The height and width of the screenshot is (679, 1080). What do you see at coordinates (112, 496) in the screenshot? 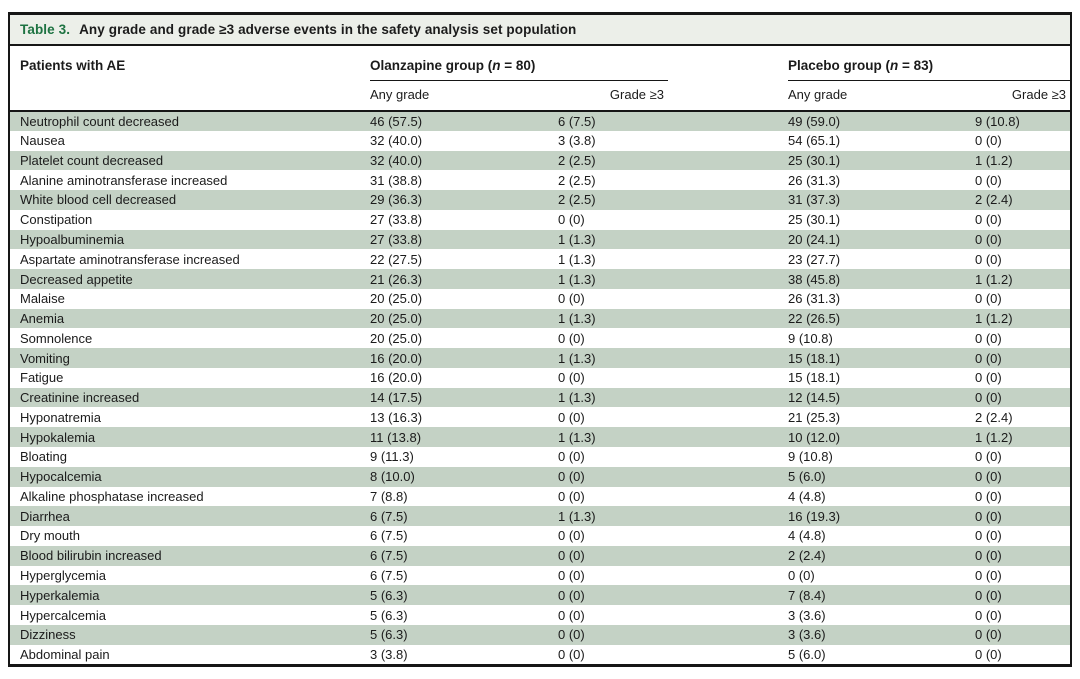
I see `ae-name-cell: Alkaline phosphatase increased` at bounding box center [112, 496].